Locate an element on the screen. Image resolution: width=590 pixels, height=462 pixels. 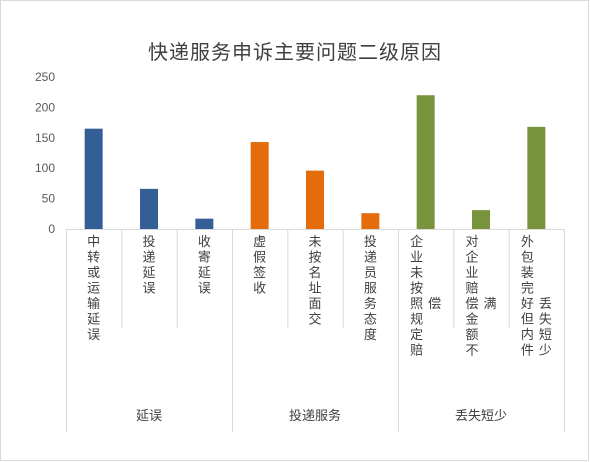
category-label: 未按名址面交 is located at coordinates (314, 281).